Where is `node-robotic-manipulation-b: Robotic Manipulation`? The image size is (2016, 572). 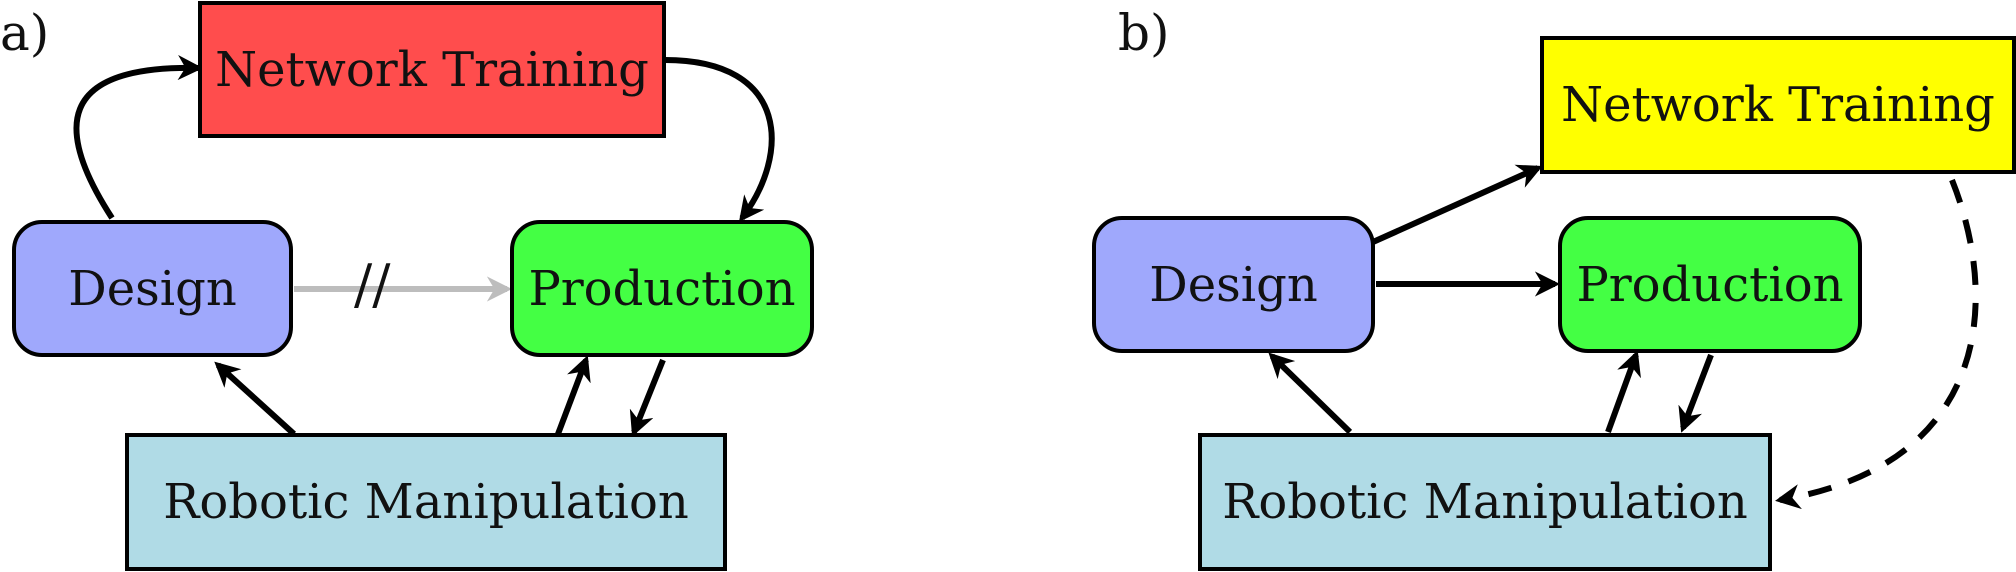 node-robotic-manipulation-b: Robotic Manipulation is located at coordinates (1485, 502).